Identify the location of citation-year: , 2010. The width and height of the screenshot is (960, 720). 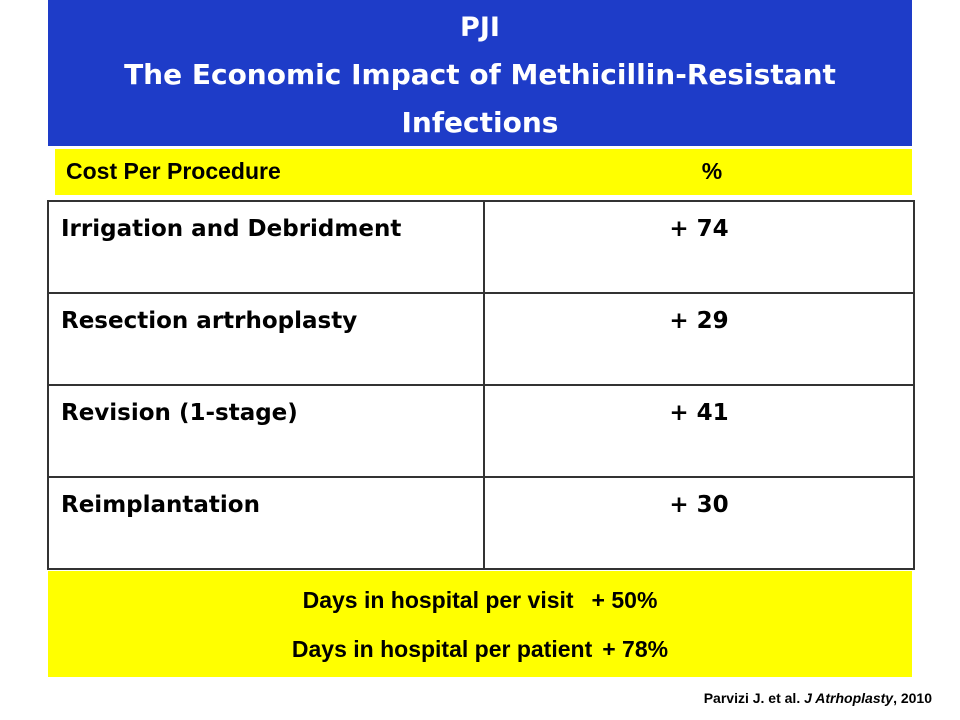
(912, 698).